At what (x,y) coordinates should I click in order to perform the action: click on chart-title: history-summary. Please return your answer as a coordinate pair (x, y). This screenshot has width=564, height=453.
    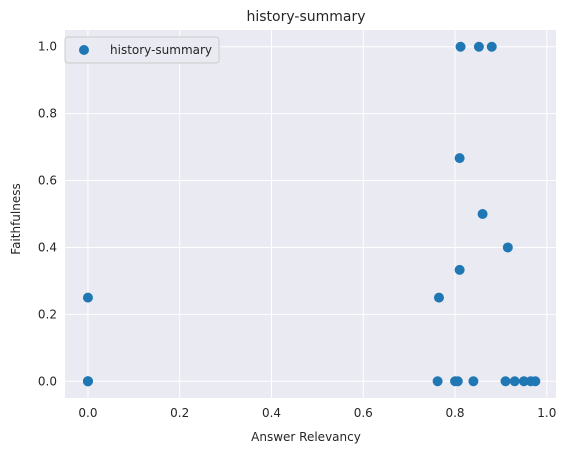
    Looking at the image, I should click on (305, 17).